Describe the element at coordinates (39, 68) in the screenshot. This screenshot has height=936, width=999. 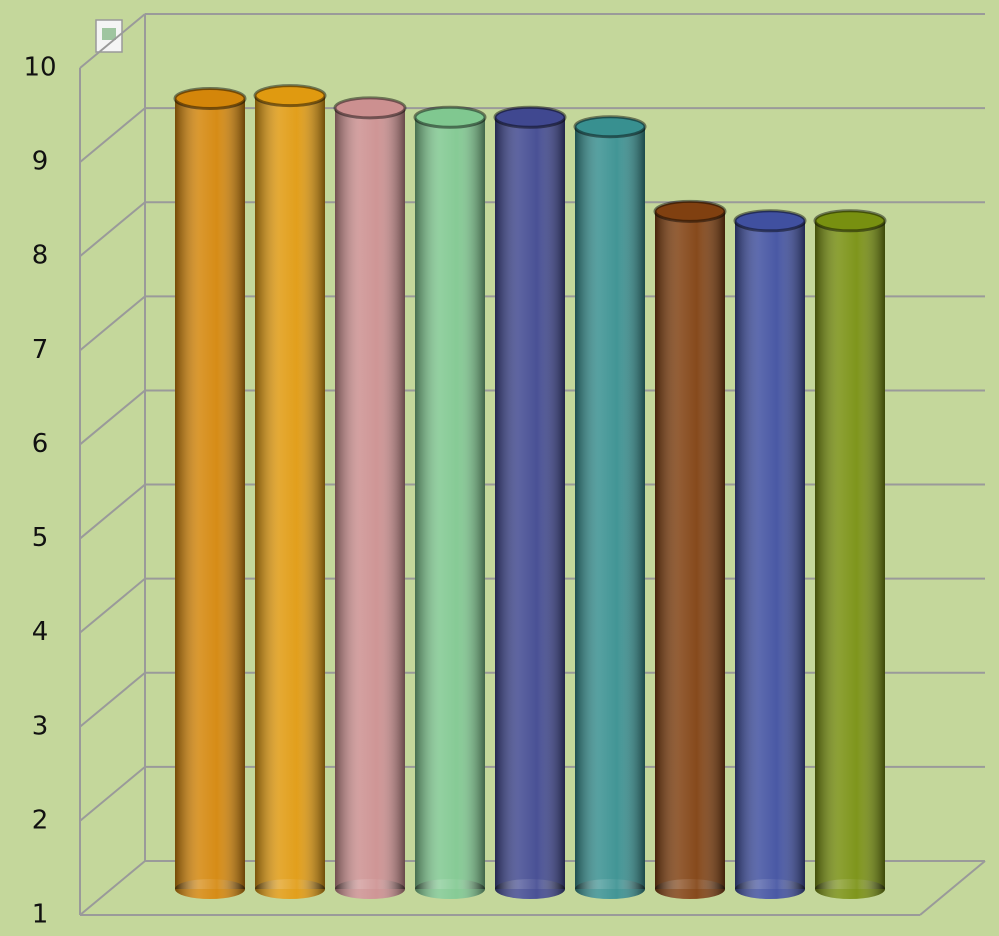
I see `y-tick-label: 10` at that location.